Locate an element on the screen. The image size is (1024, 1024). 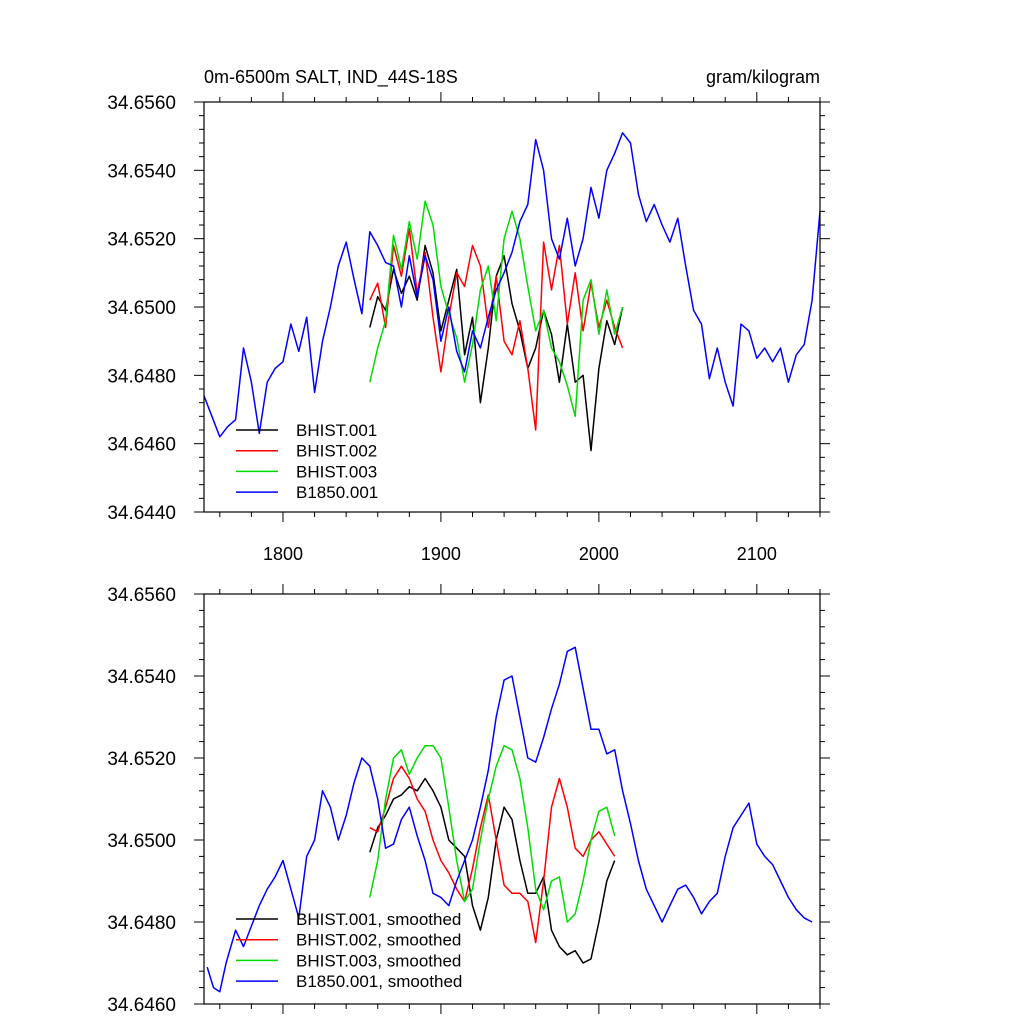
x-tick-label: 1900 is located at coordinates (441, 554).